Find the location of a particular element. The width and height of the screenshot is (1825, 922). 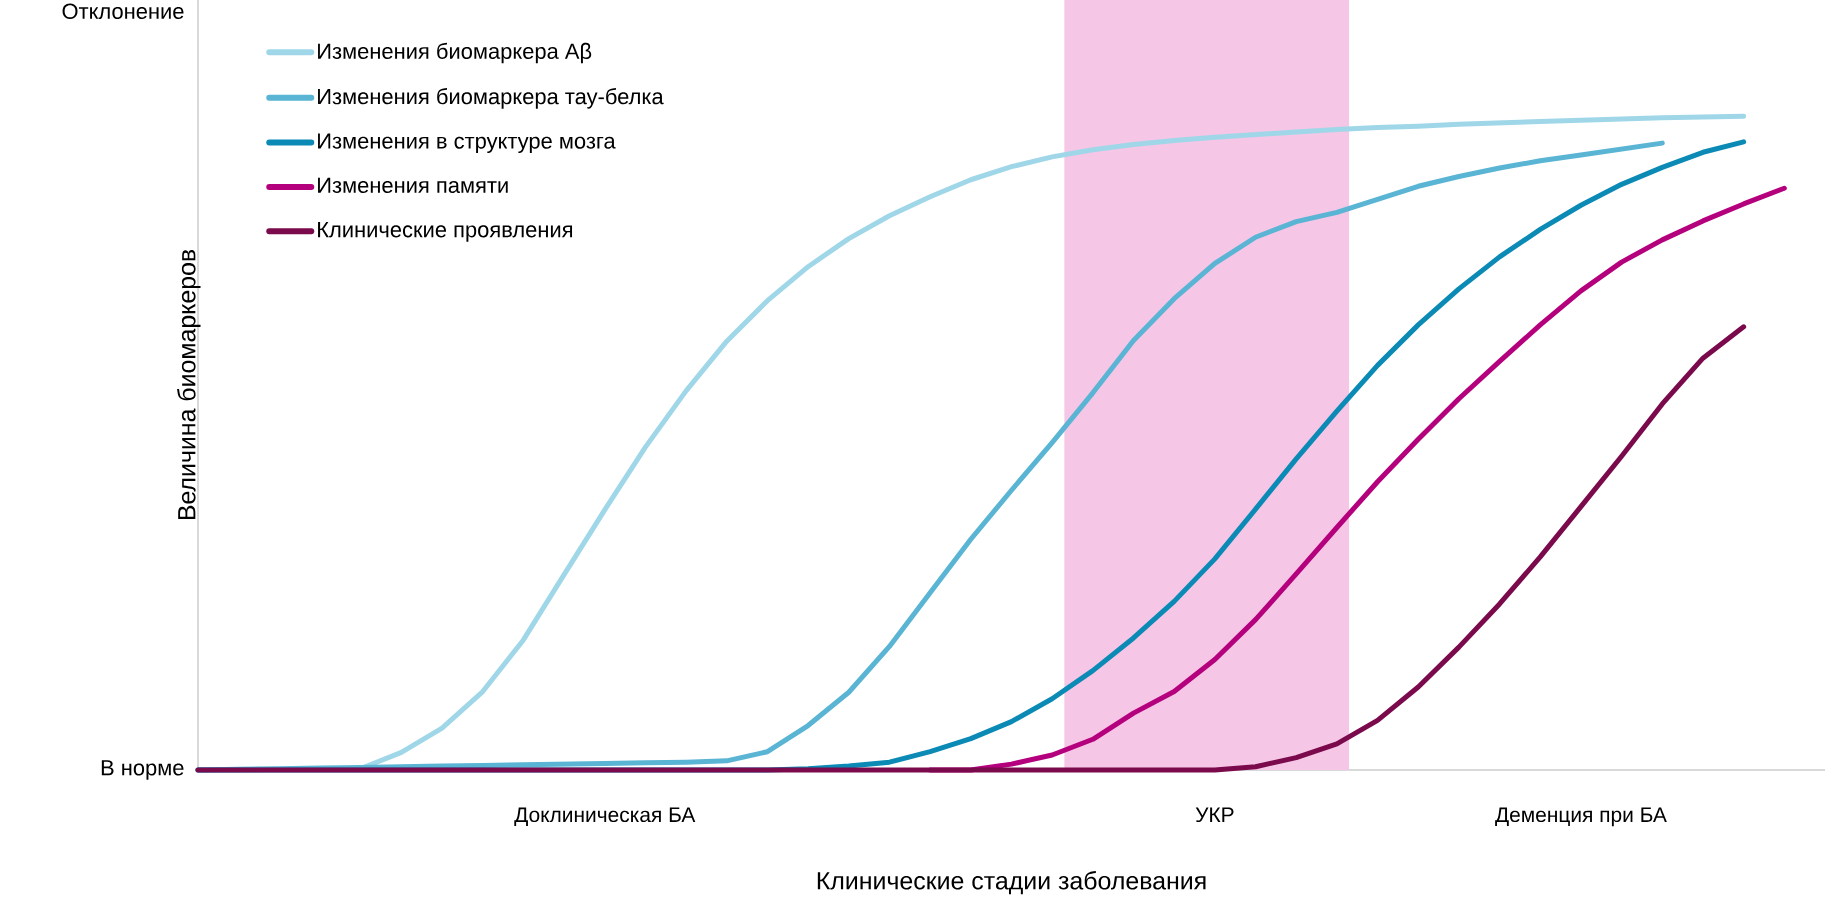

x-tick-label: Деменция при БА is located at coordinates (1581, 817).